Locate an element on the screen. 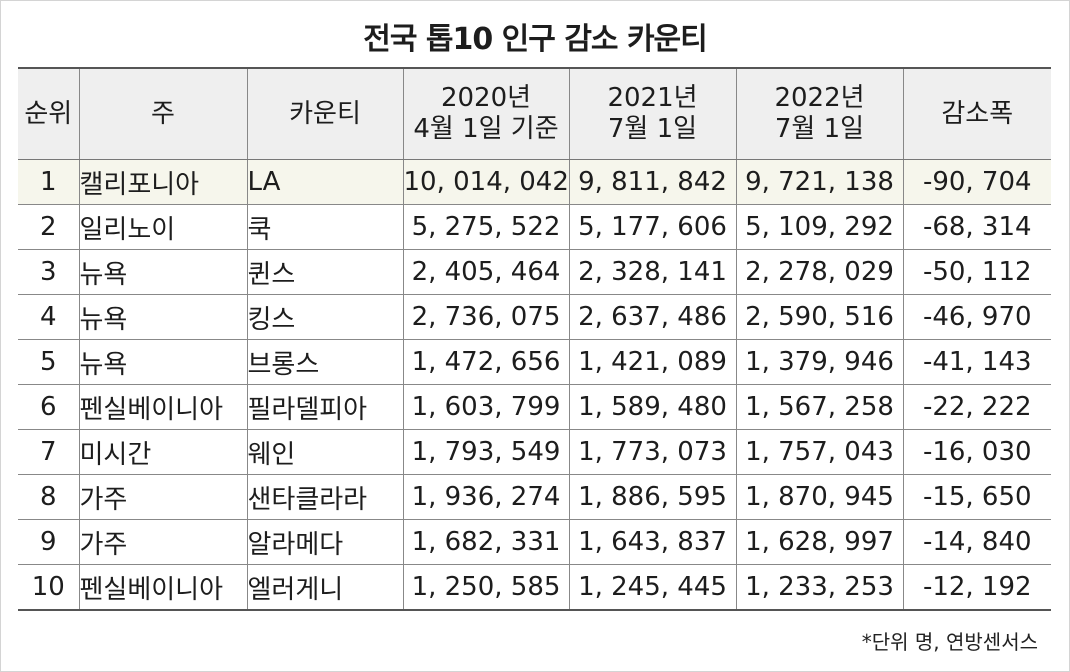  header-2021-date: 7월 1일 is located at coordinates (652, 129).